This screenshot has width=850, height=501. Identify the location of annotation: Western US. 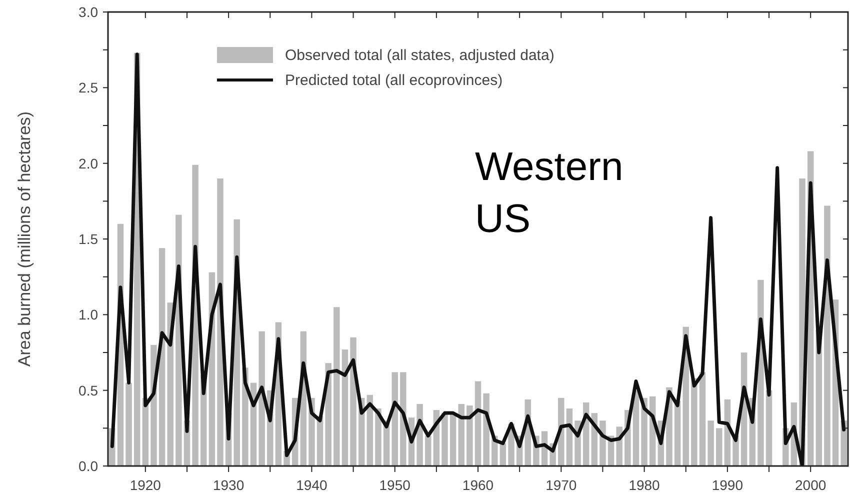
(549, 193).